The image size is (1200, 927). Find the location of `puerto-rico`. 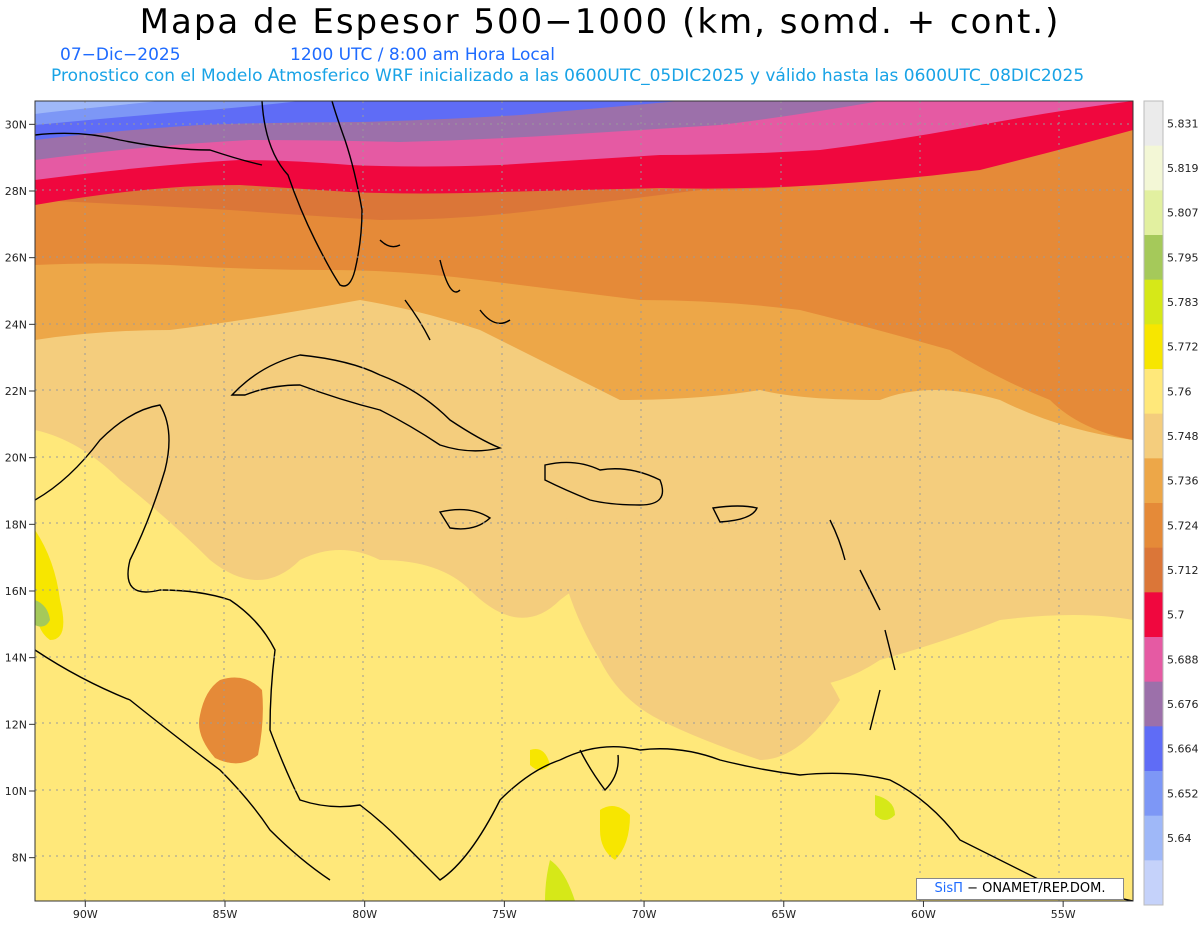

puerto-rico is located at coordinates (734, 514).